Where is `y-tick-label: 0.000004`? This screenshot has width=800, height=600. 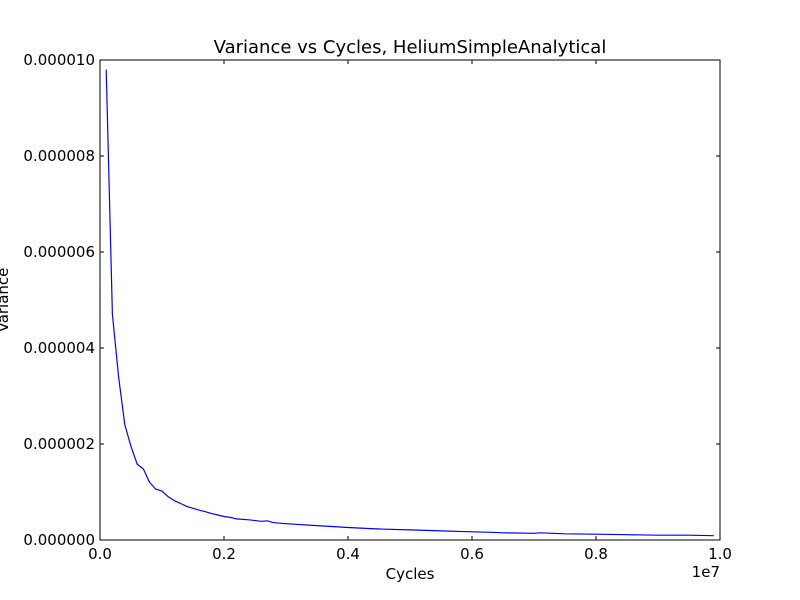 y-tick-label: 0.000004 is located at coordinates (59, 348).